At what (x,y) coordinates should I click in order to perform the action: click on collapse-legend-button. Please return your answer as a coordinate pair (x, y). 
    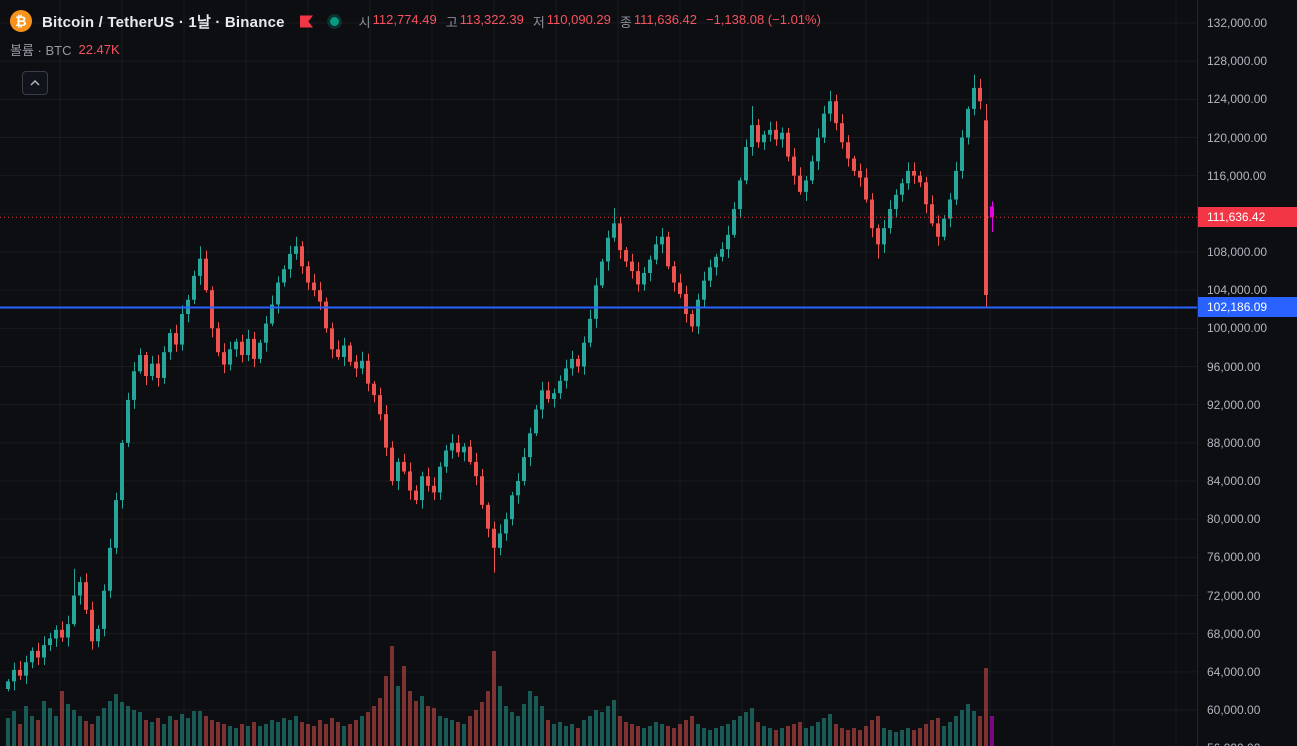
    Looking at the image, I should click on (35, 83).